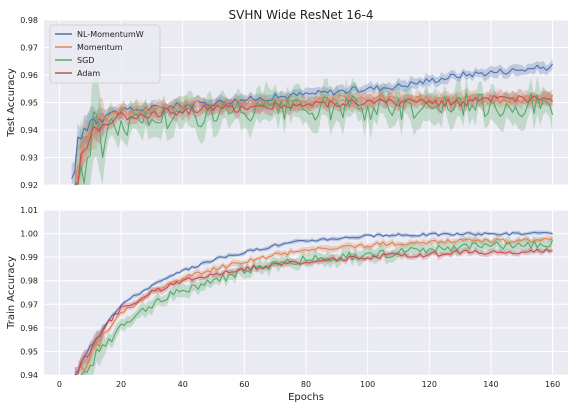 This screenshot has height=411, width=582. I want to click on y-axis-label-top: Test Accuracy, so click(11, 103).